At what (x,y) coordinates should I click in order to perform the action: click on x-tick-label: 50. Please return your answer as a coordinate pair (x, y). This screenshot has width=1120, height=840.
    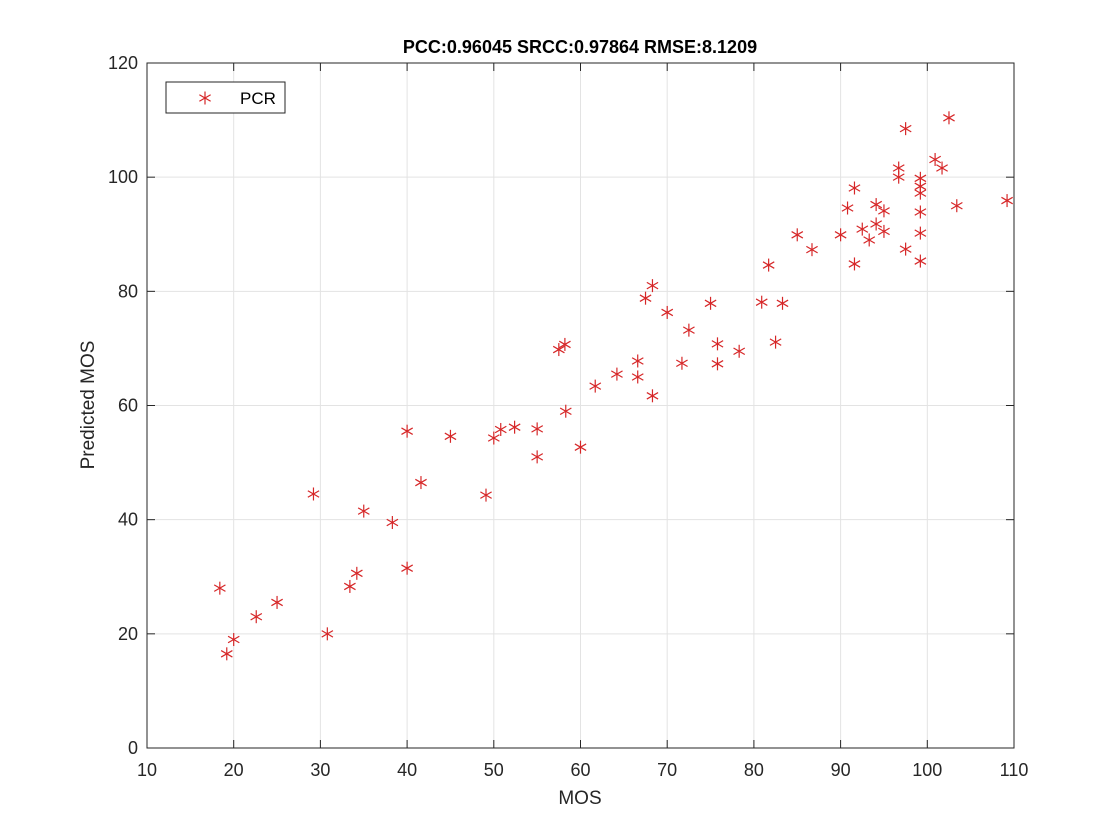
    Looking at the image, I should click on (494, 770).